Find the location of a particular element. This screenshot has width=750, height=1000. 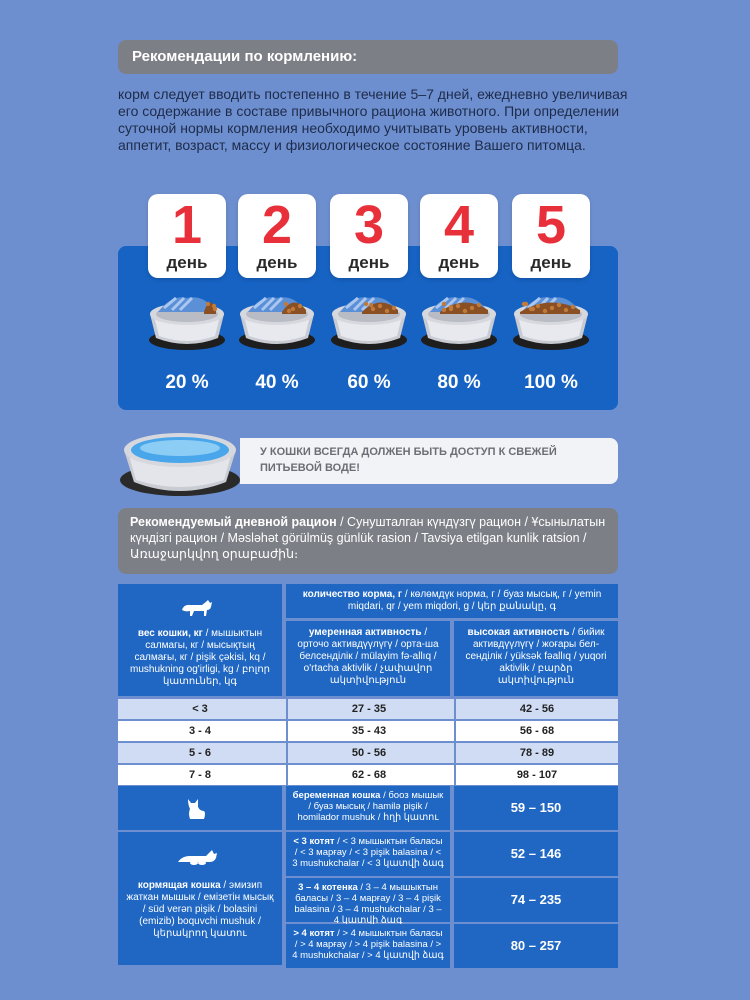

section-title: Рекомендации по кормлению: is located at coordinates (368, 57).